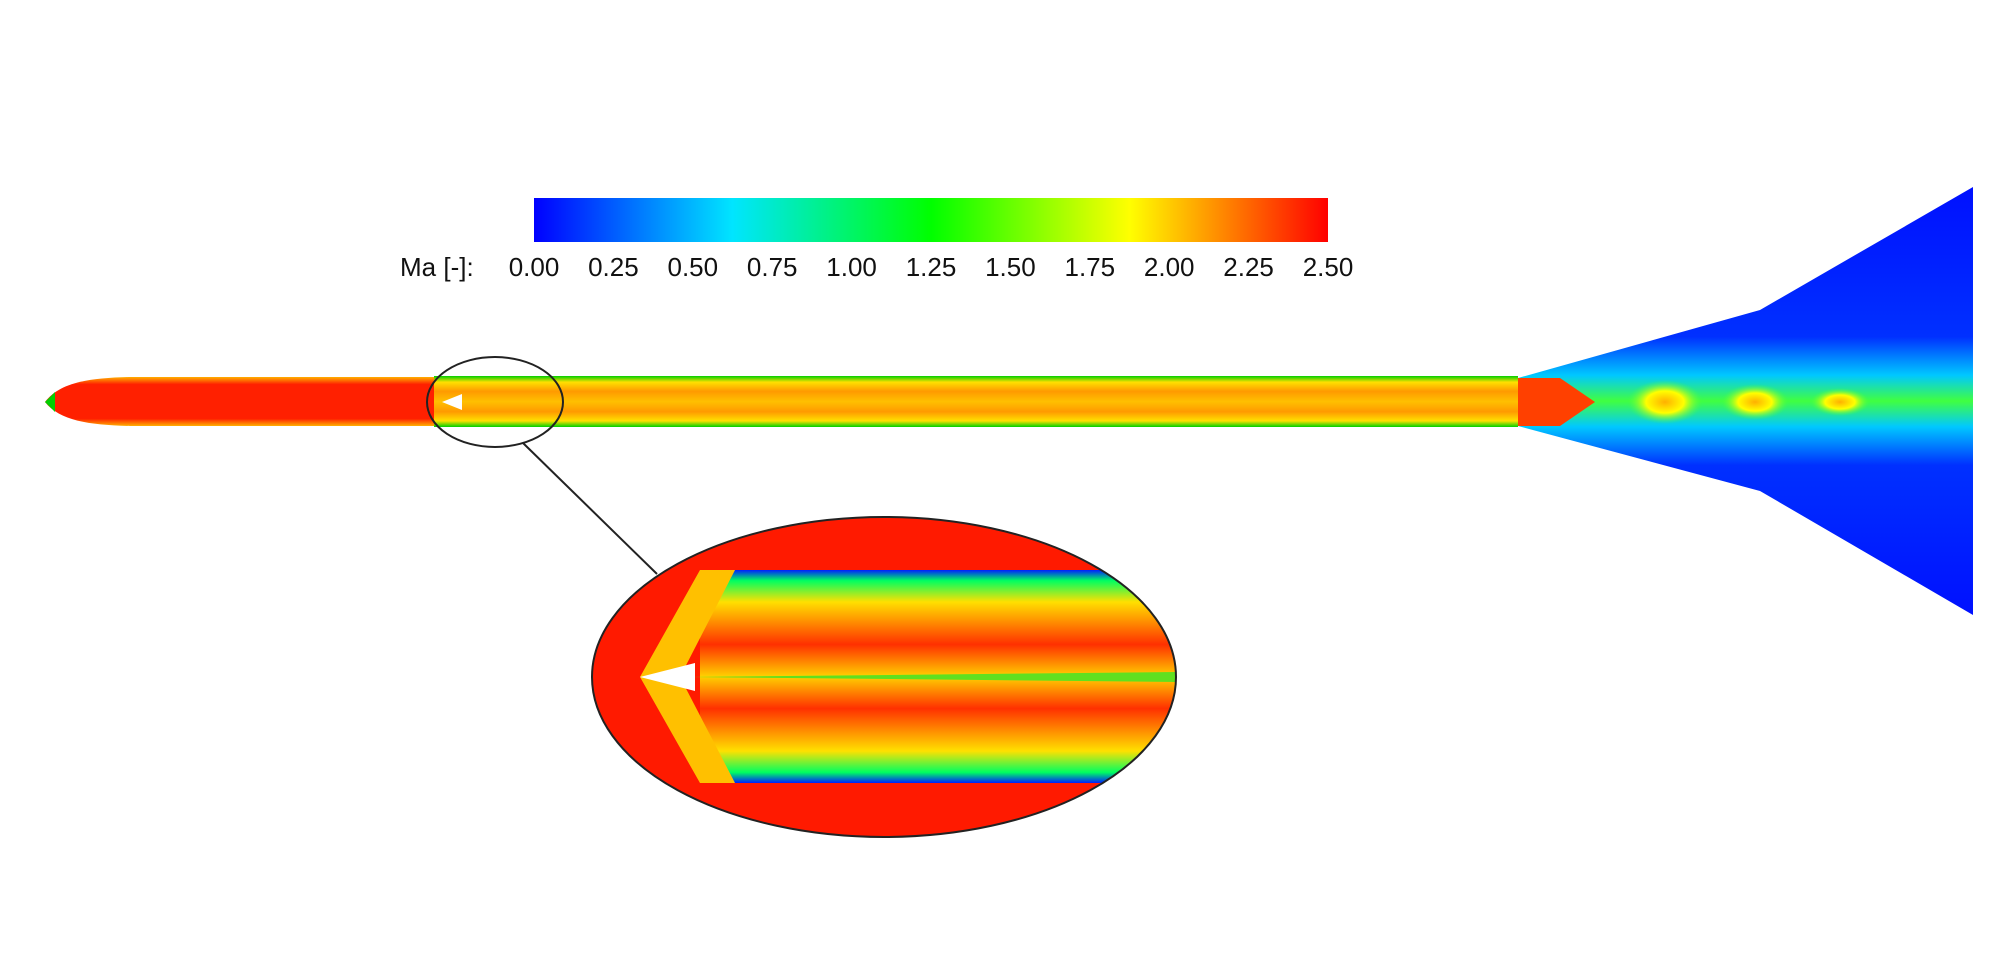 This screenshot has height=958, width=2000. I want to click on zoom-view, so click(884, 677).